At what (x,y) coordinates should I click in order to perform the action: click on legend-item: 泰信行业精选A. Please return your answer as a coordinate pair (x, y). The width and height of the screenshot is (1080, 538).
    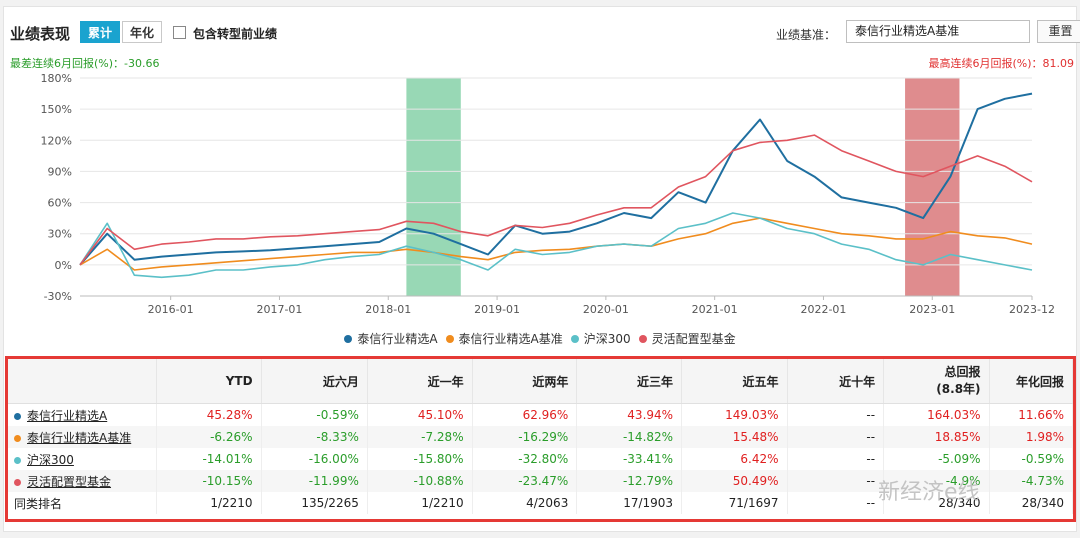
    Looking at the image, I should click on (391, 338).